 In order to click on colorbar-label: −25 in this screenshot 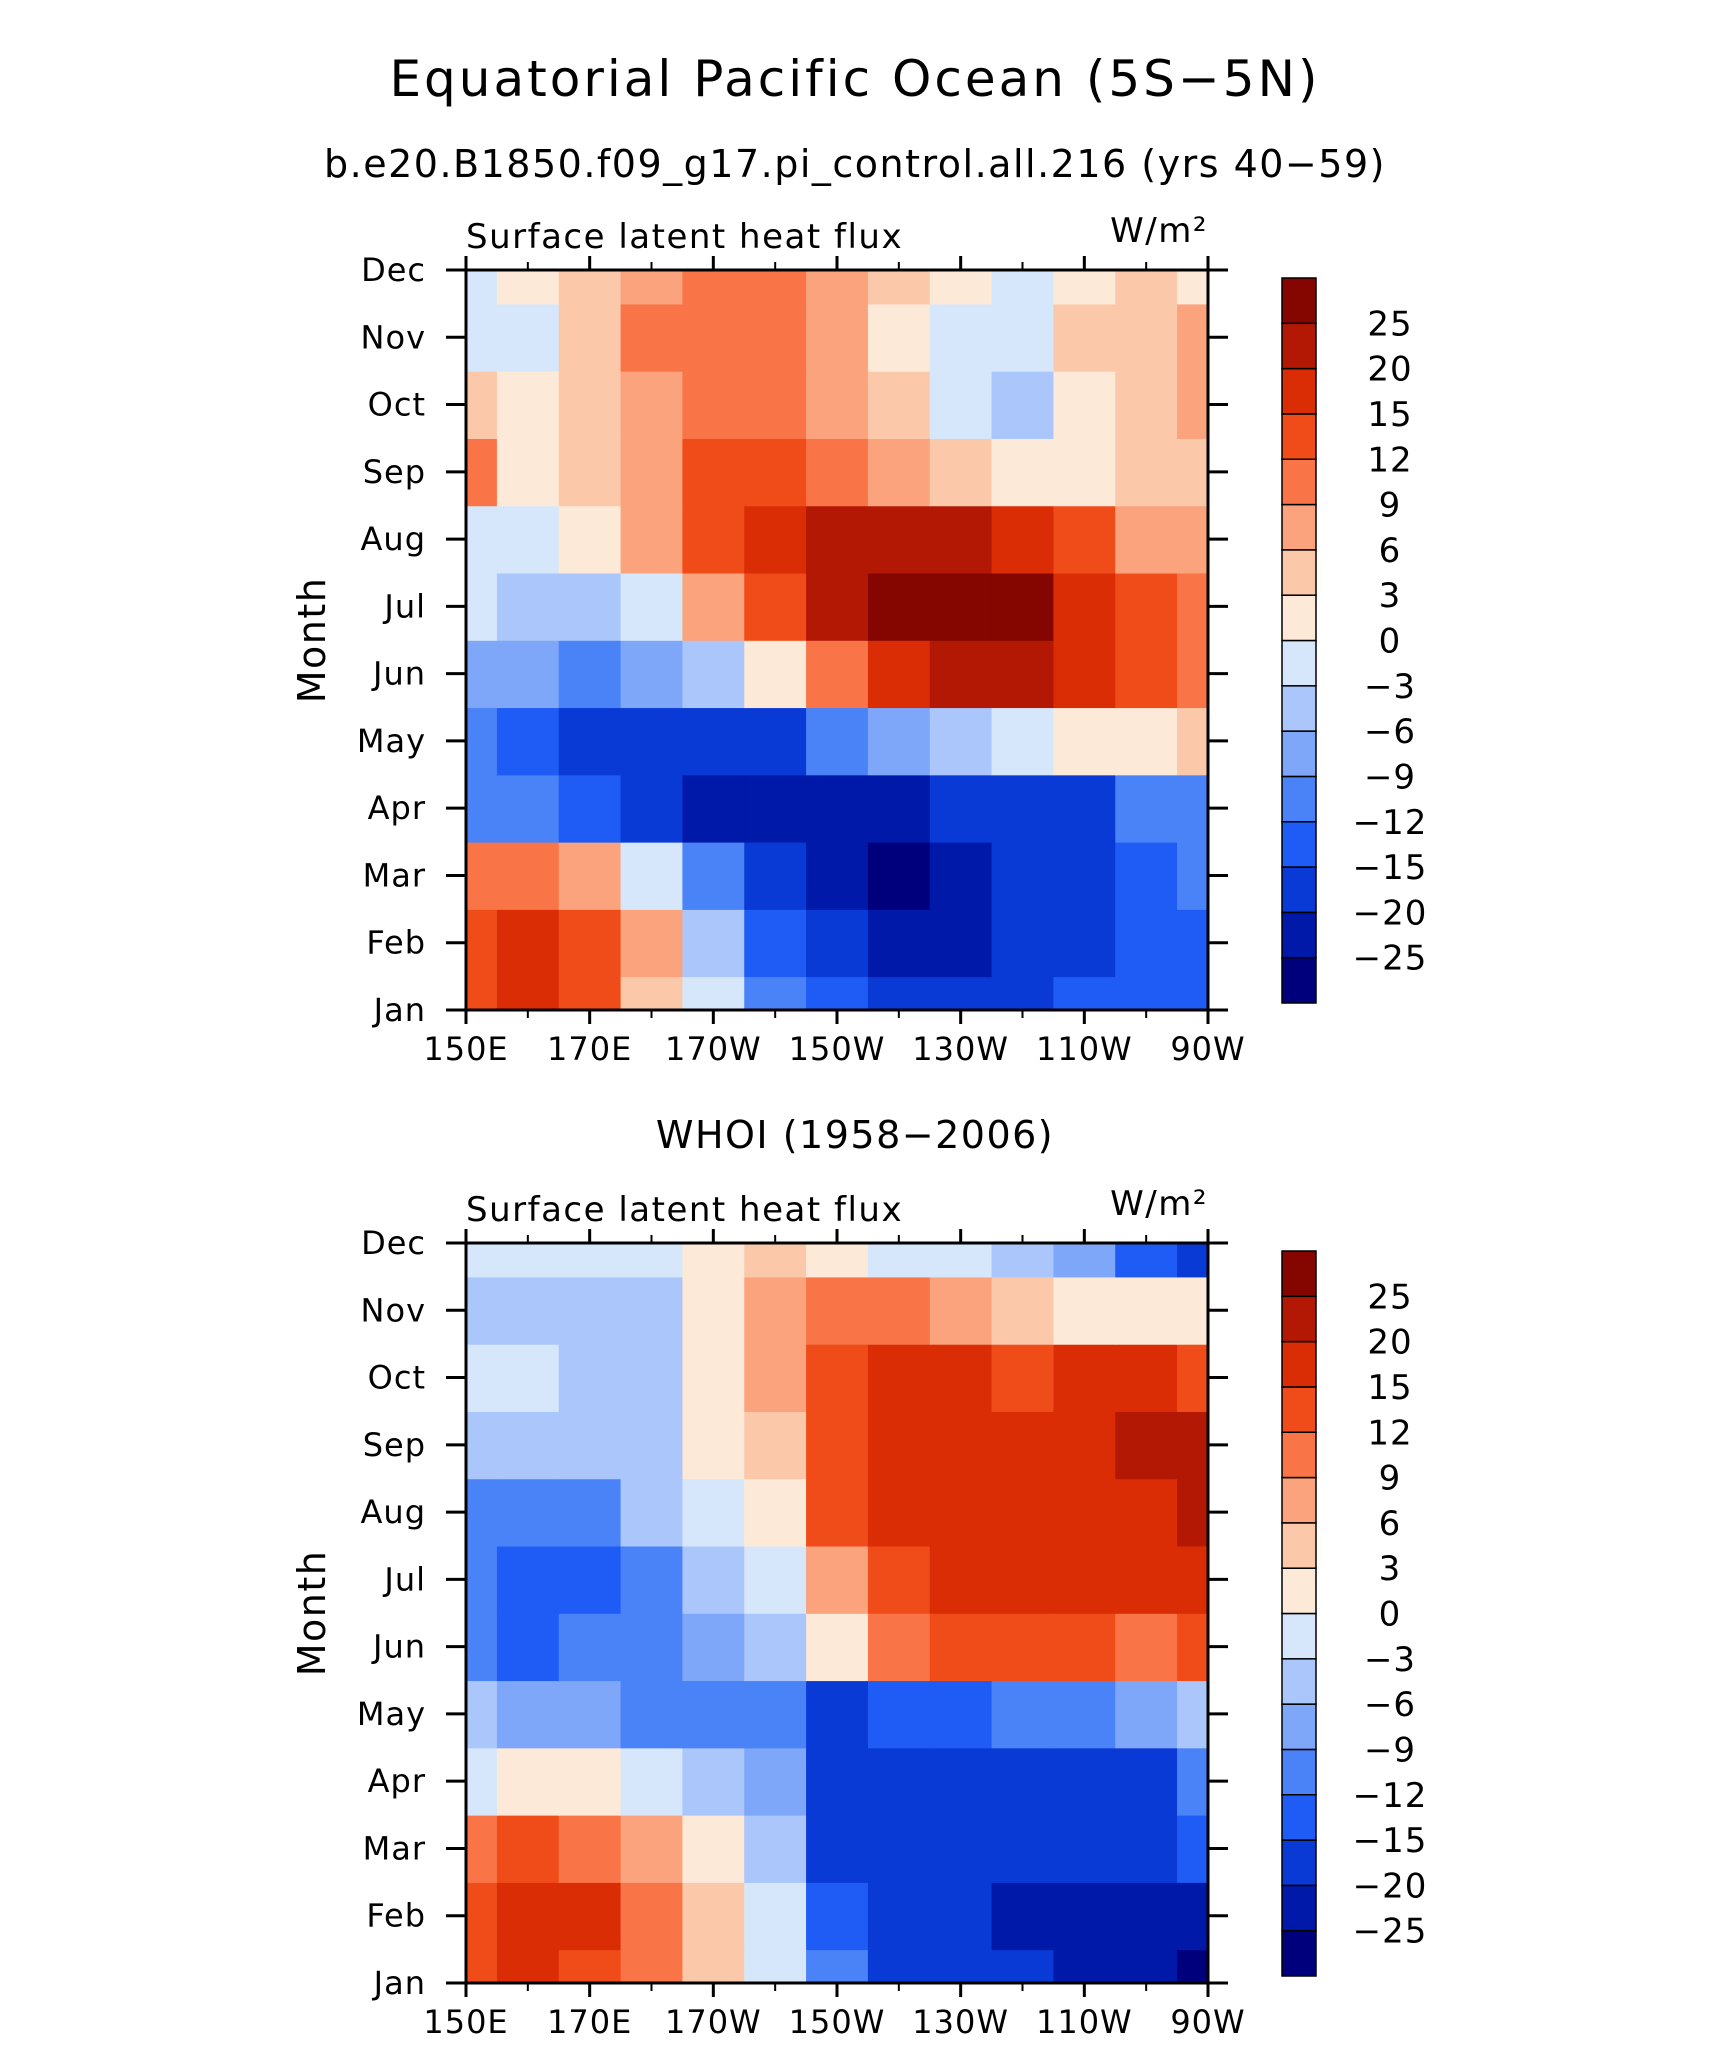, I will do `click(1390, 1932)`.